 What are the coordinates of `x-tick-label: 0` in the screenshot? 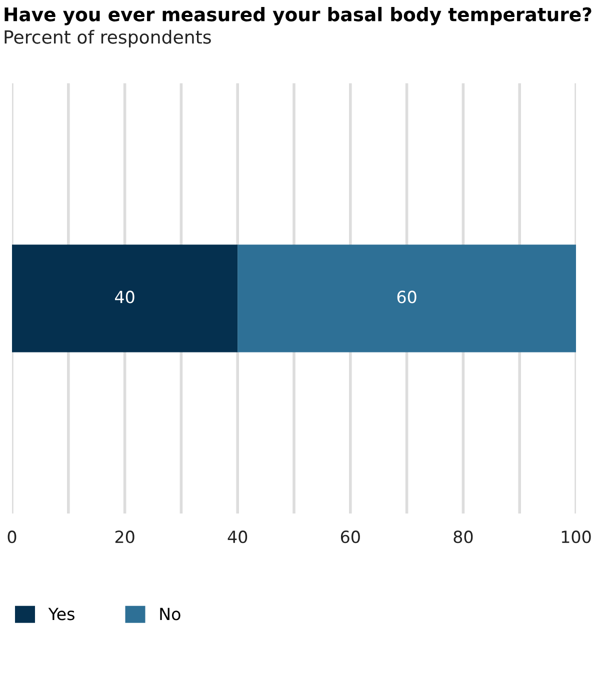 It's located at (12, 537).